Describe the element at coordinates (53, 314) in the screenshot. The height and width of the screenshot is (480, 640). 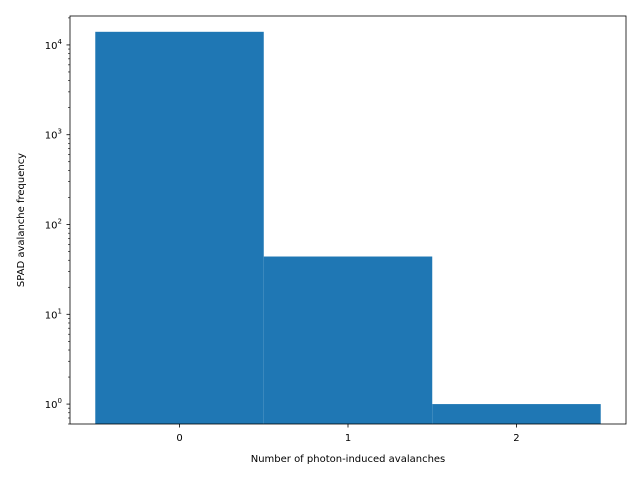
I see `y-tick-label: 10¹` at that location.